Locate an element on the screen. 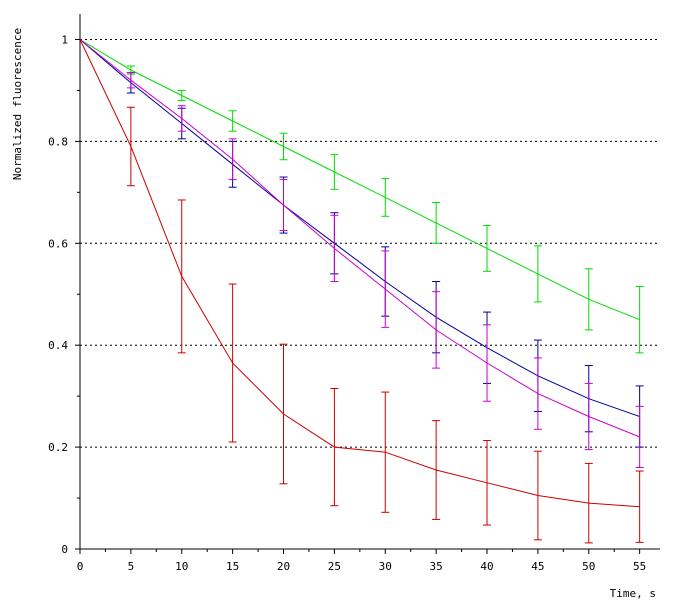  y-tick-label-4: 0.8 is located at coordinates (58, 141).